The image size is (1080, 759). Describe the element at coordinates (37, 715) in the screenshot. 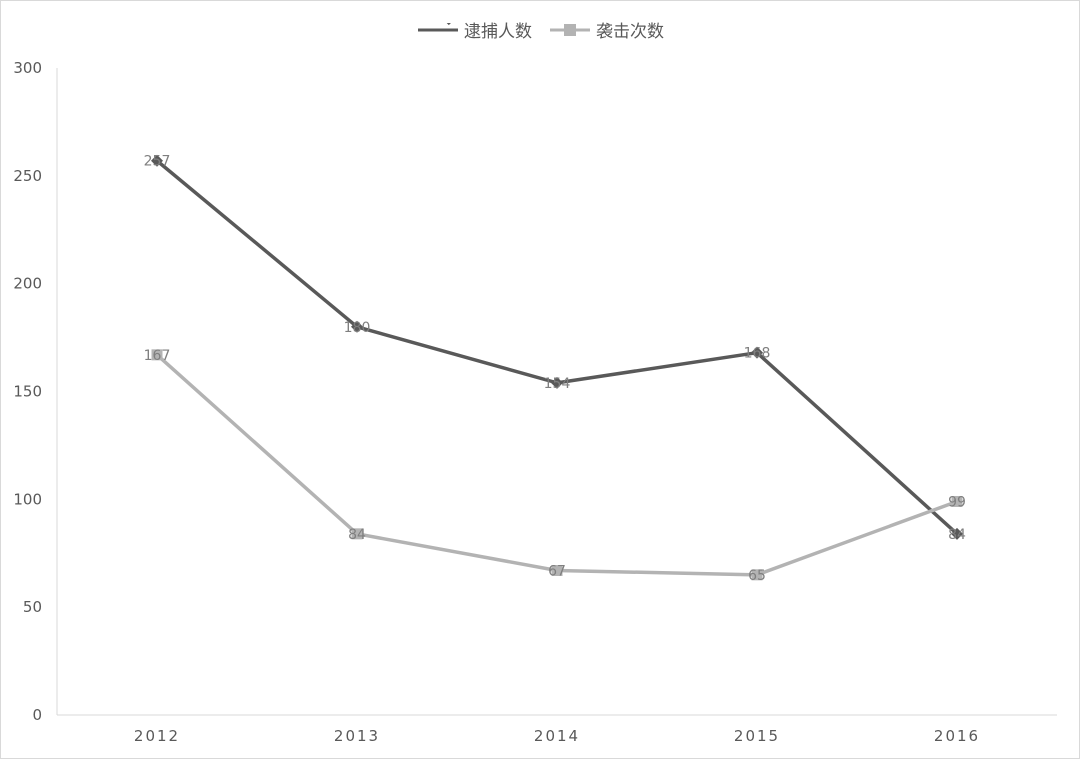

I see `y-tick-label: 0` at that location.